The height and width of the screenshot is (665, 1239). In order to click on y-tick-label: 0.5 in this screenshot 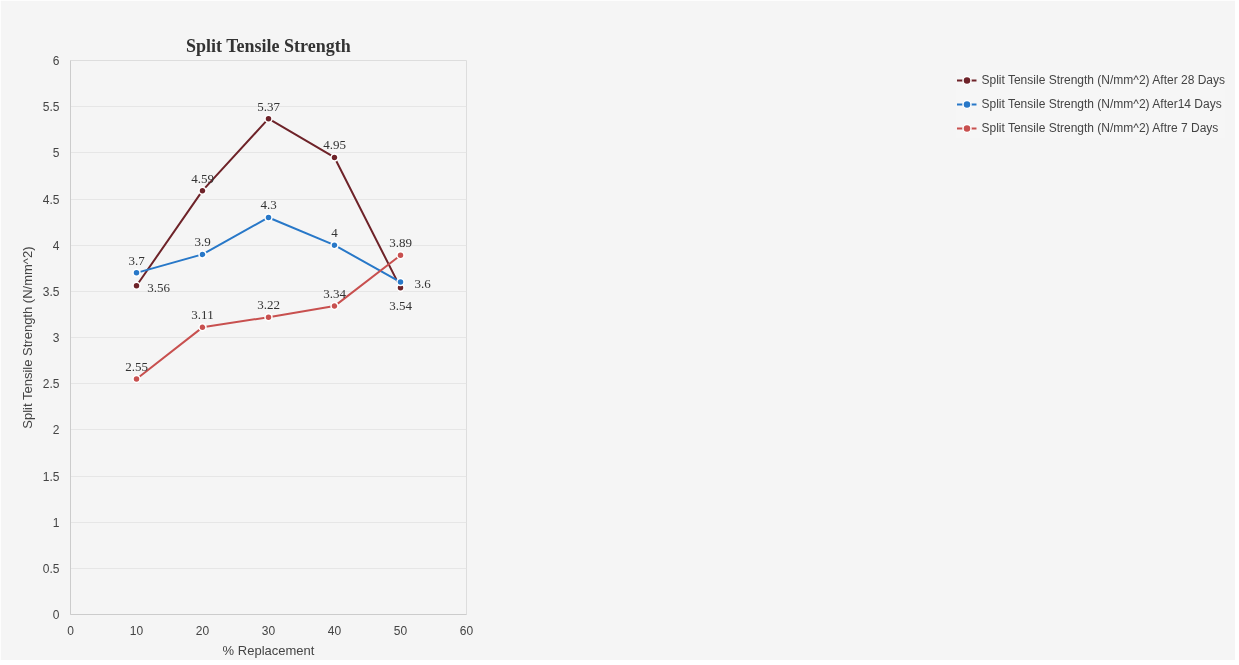, I will do `click(51, 568)`.